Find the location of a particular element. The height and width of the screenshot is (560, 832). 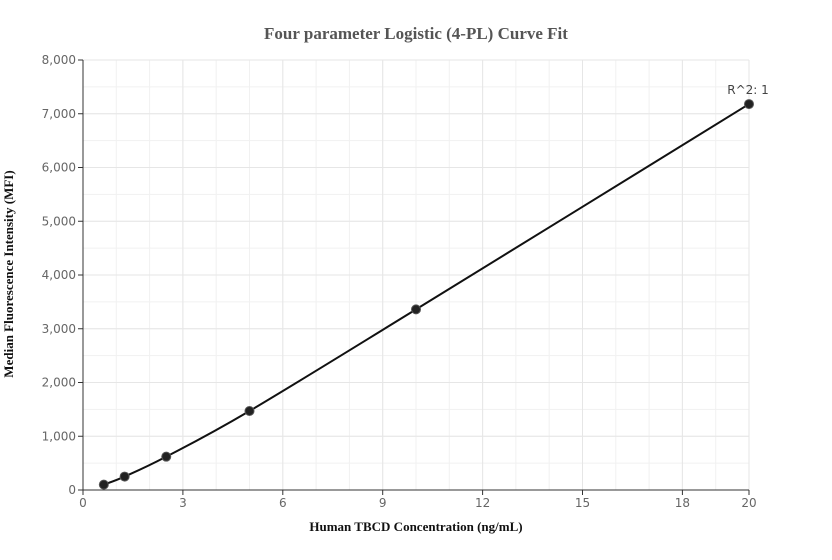

chart-title: Four parameter Logistic (4-PL) Curve Fit is located at coordinates (416, 33).